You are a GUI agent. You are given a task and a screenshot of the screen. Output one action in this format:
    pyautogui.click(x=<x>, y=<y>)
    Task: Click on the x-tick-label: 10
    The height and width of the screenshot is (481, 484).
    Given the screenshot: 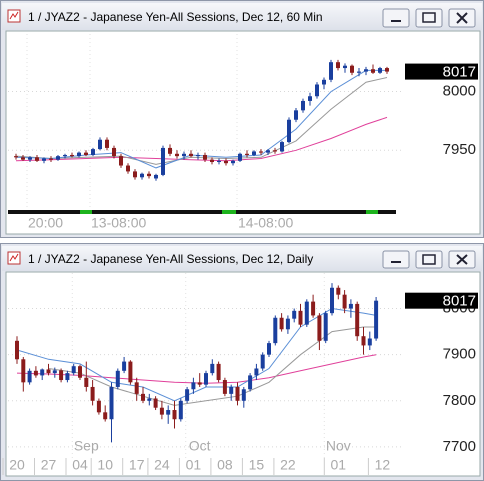 What is the action you would take?
    pyautogui.click(x=105, y=465)
    